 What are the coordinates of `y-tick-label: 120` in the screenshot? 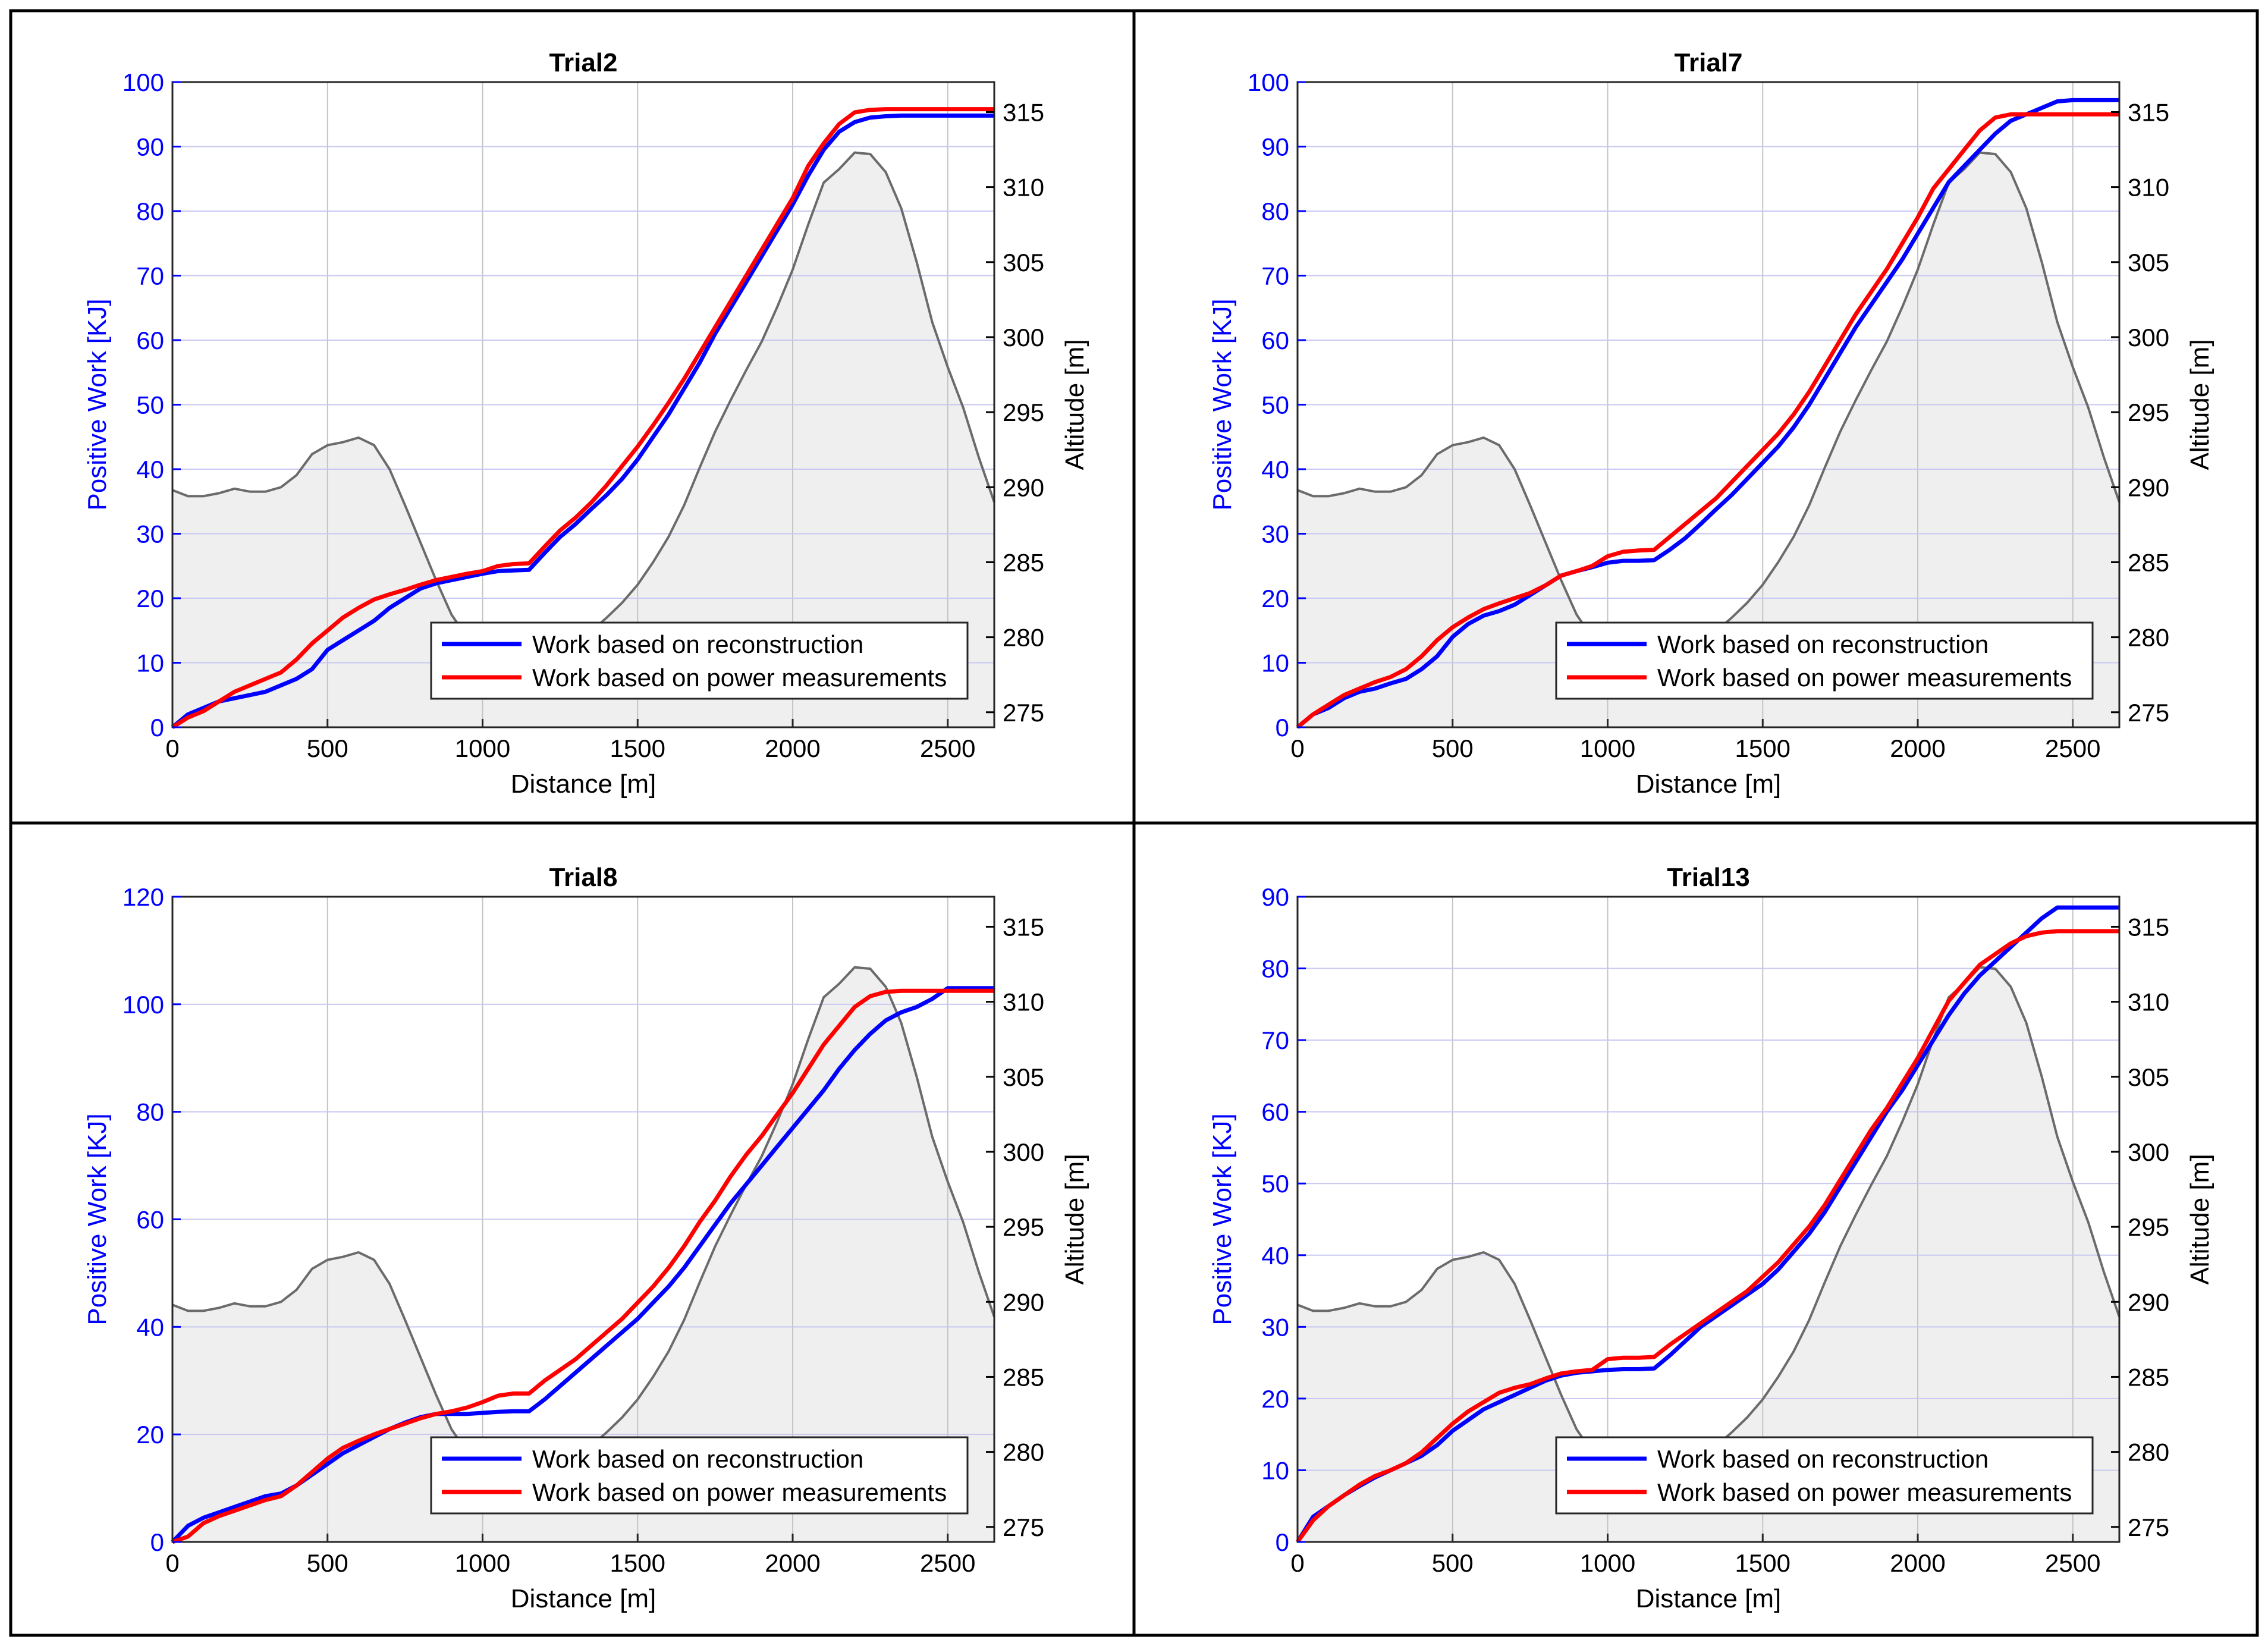 It's located at (143, 897).